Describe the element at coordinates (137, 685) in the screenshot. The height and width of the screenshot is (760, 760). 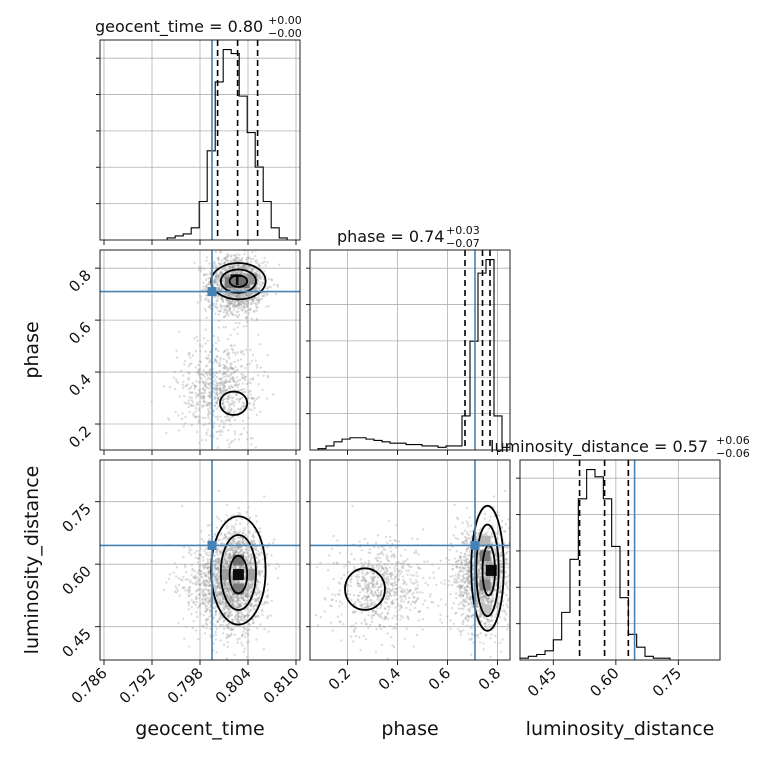
I see `scatter-distance-geocent-time-xtick-label: 0.792` at that location.